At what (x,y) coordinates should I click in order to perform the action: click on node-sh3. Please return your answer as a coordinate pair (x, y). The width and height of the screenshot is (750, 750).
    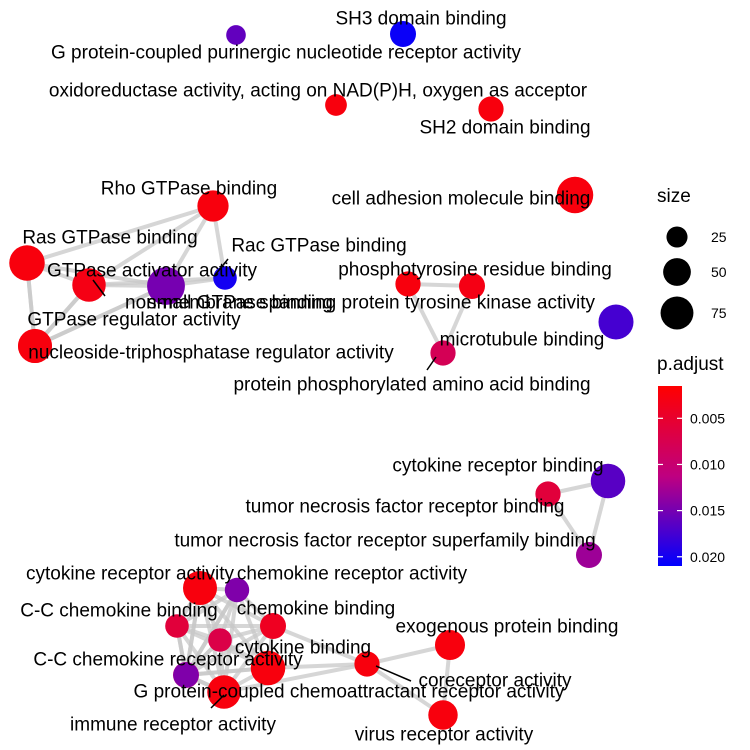
    Looking at the image, I should click on (403, 34).